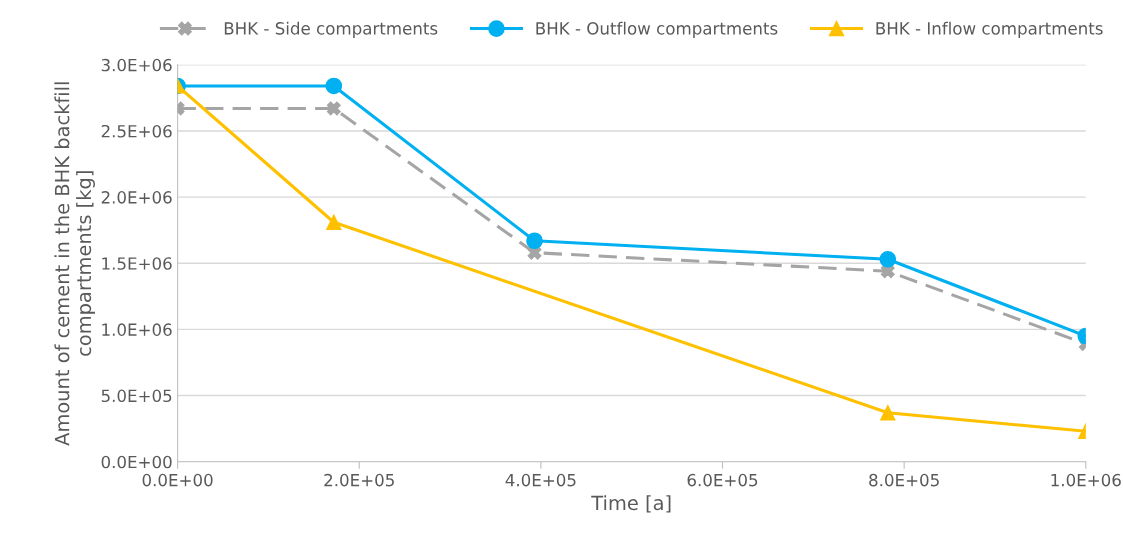 The image size is (1124, 540). Describe the element at coordinates (540, 480) in the screenshot. I see `x-tick-label: 4.0E+05` at that location.